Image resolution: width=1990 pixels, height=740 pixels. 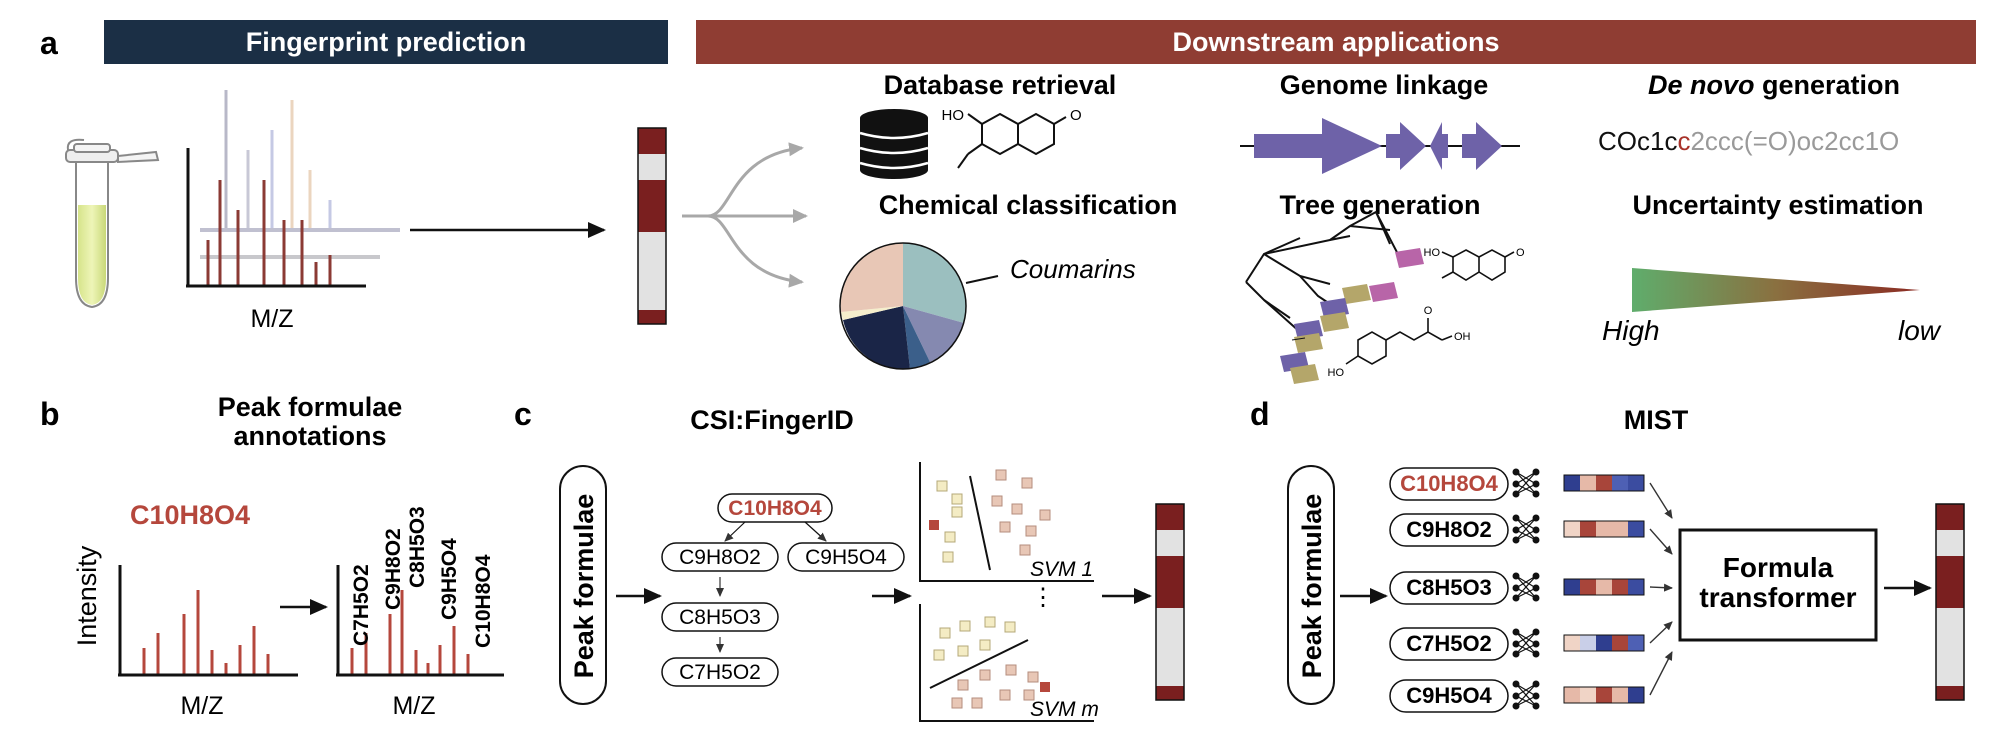 I want to click on de-novo-title: De novo generation, so click(x=1774, y=85).